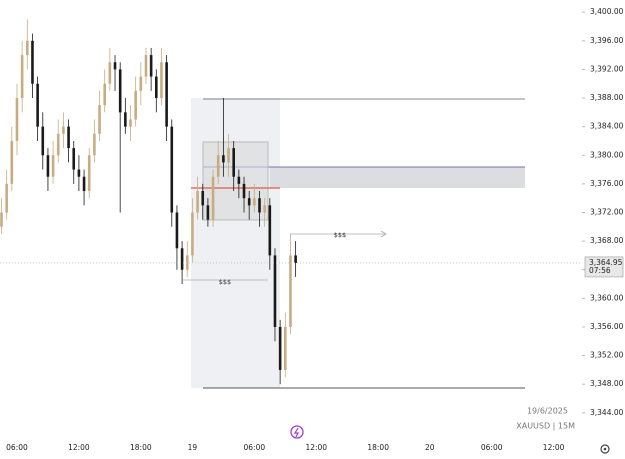 This screenshot has width=625, height=459. I want to click on x-tick-label: 20, so click(430, 447).